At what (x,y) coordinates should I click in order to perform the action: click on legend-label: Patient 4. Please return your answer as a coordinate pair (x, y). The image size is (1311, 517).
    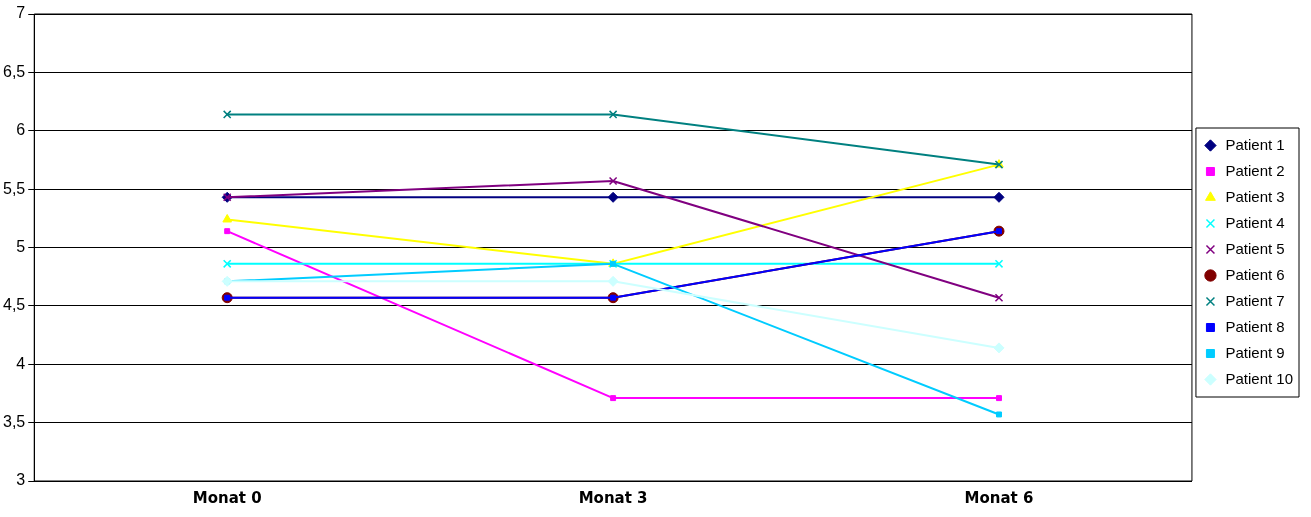
    Looking at the image, I should click on (1255, 222).